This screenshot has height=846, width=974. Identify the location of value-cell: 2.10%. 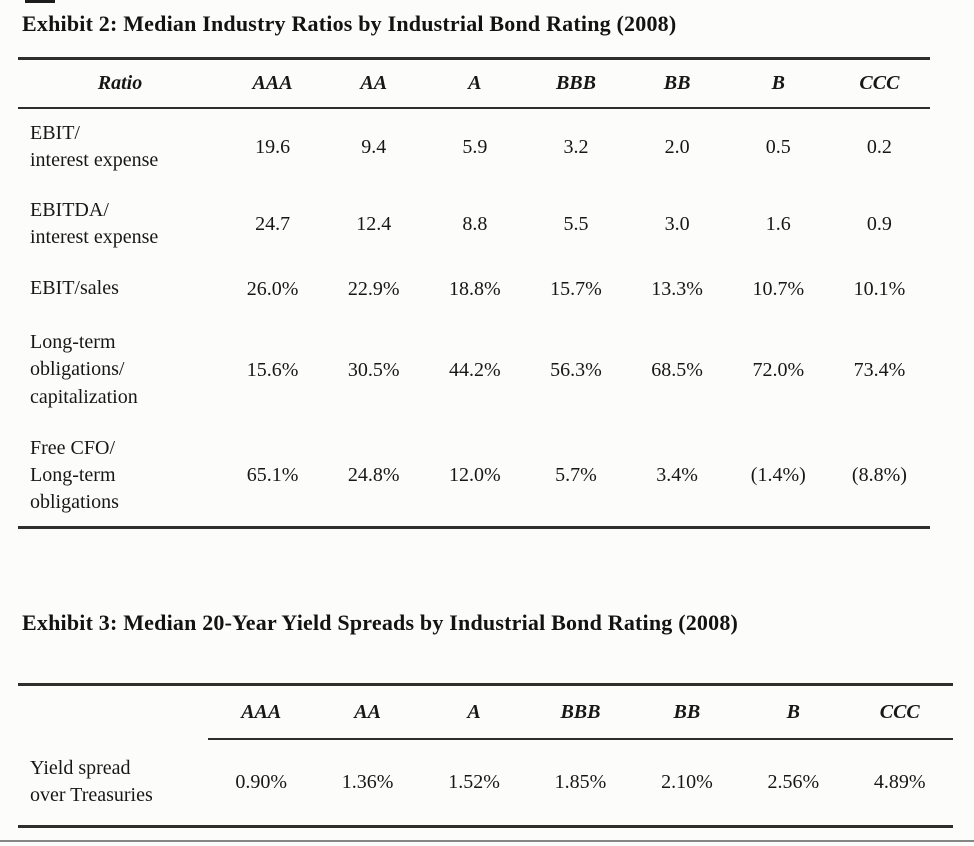
(687, 782).